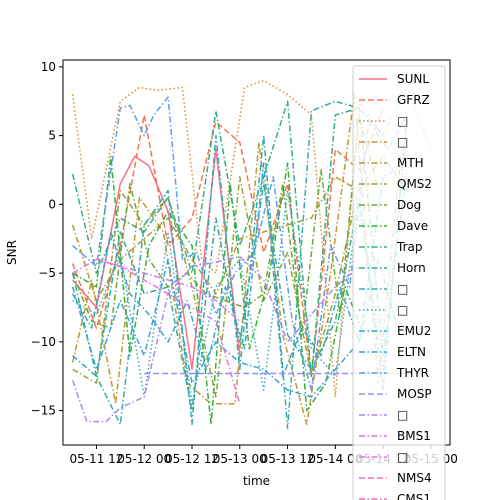  What do you see at coordinates (48, 67) in the screenshot?
I see `y-tick-label: 10` at bounding box center [48, 67].